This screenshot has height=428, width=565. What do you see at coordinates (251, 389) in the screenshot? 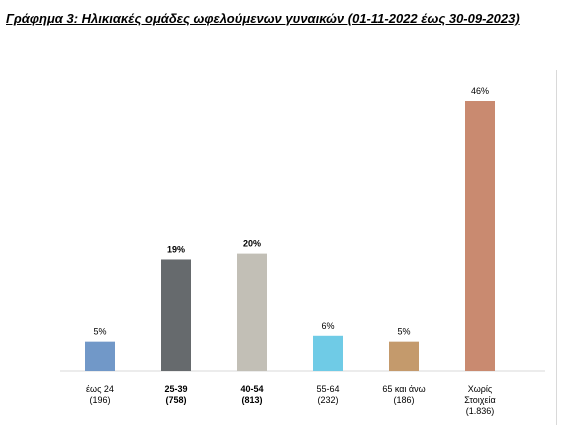
I see `category-label-3-line-1: 40-54` at bounding box center [251, 389].